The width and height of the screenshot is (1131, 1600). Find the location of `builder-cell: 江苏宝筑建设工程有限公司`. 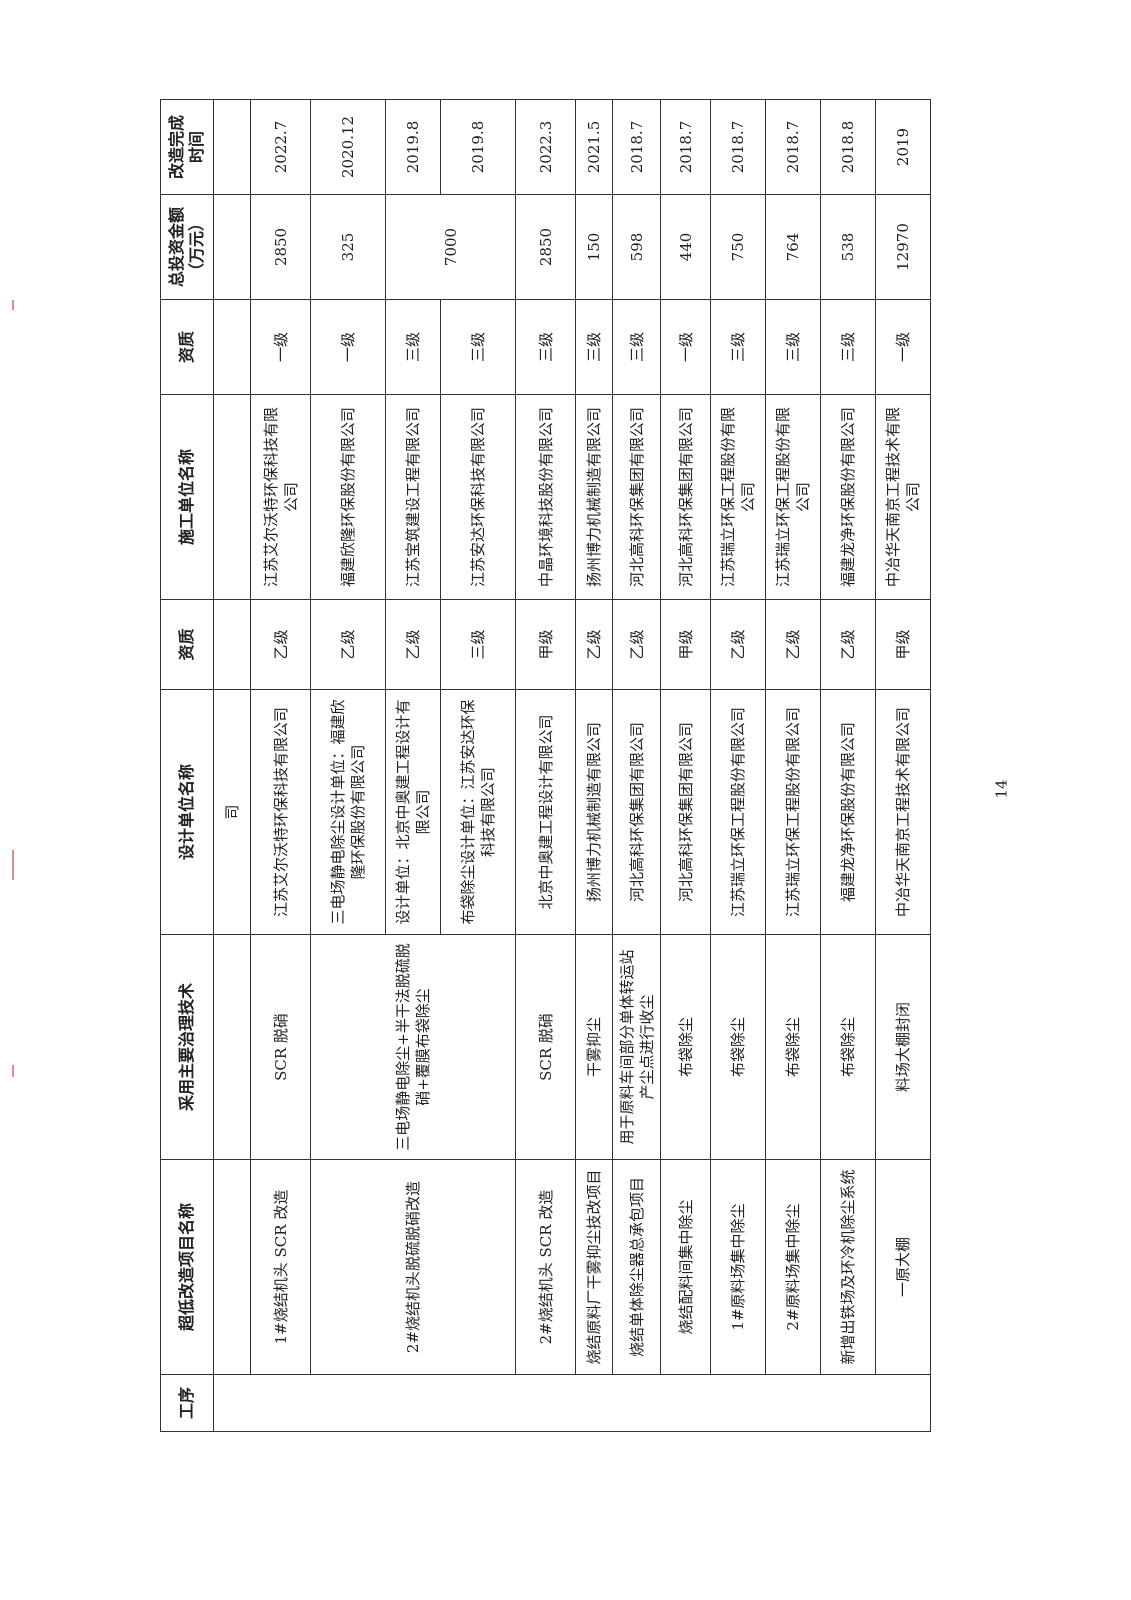

builder-cell: 江苏宝筑建设工程有限公司 is located at coordinates (413, 497).